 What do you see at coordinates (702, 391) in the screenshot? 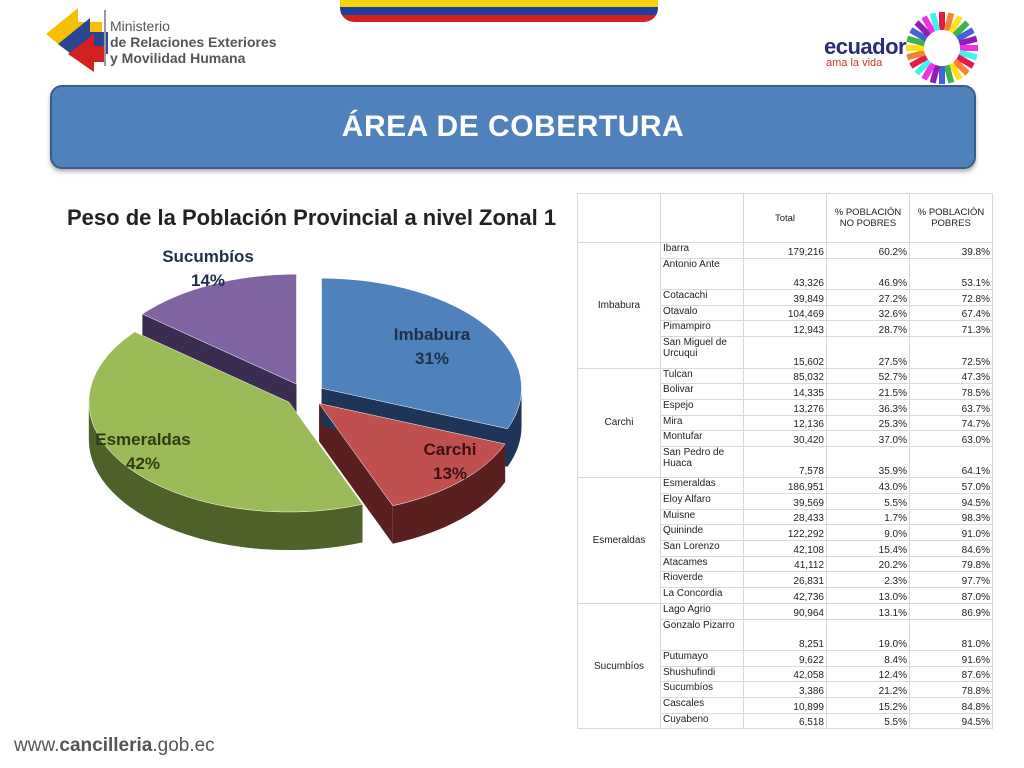
I see `municipality-cell: Bolivar` at bounding box center [702, 391].